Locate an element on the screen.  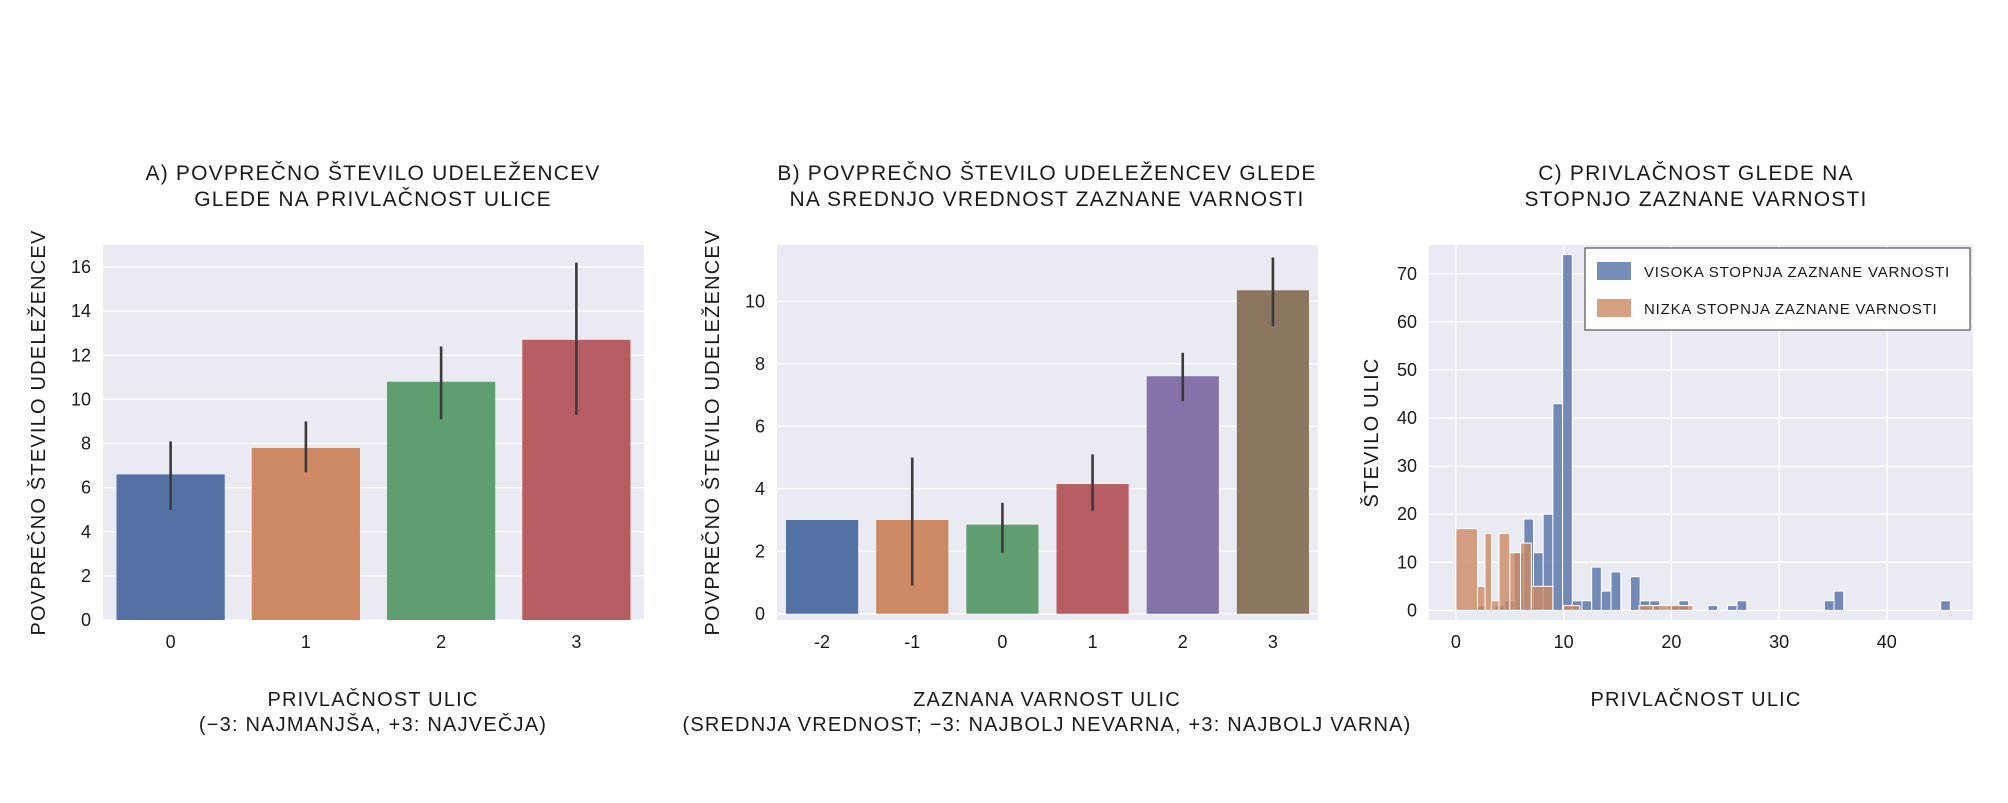
legend-box is located at coordinates (1777, 289).